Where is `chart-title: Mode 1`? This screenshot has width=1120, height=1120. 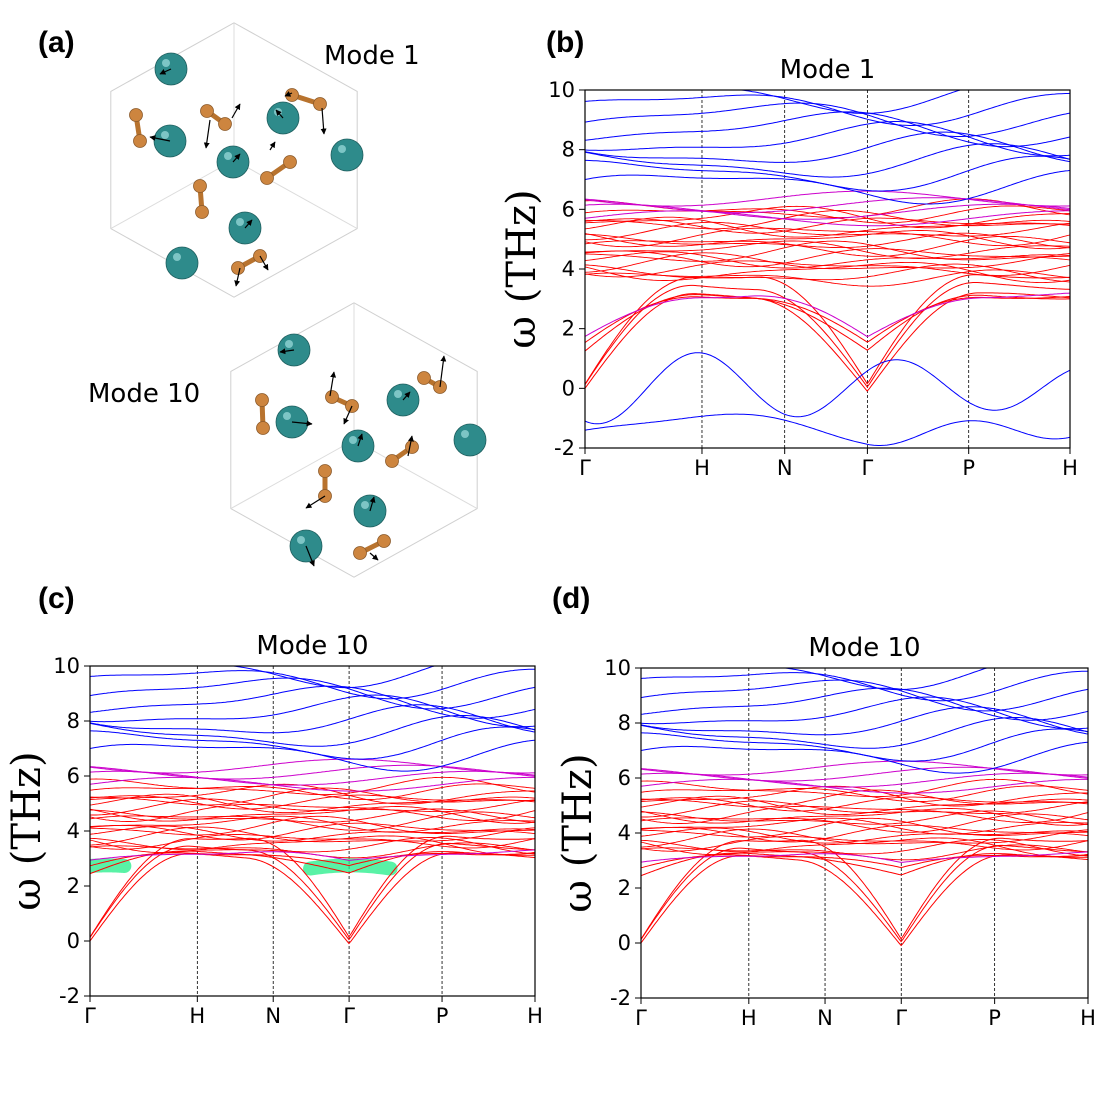 chart-title: Mode 1 is located at coordinates (828, 70).